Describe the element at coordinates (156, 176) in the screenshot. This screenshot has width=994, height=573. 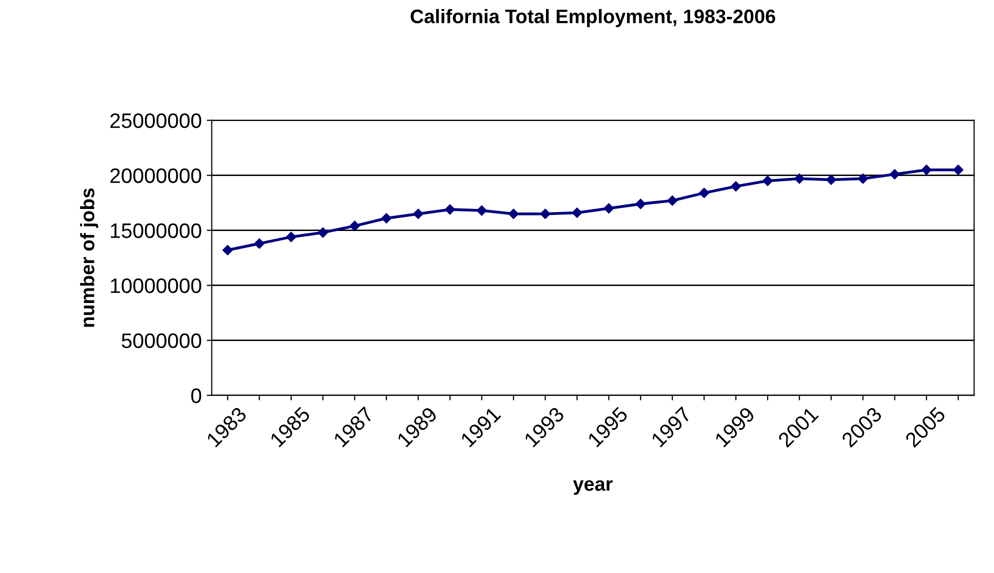
I see `y-tick-label: 20000000` at that location.